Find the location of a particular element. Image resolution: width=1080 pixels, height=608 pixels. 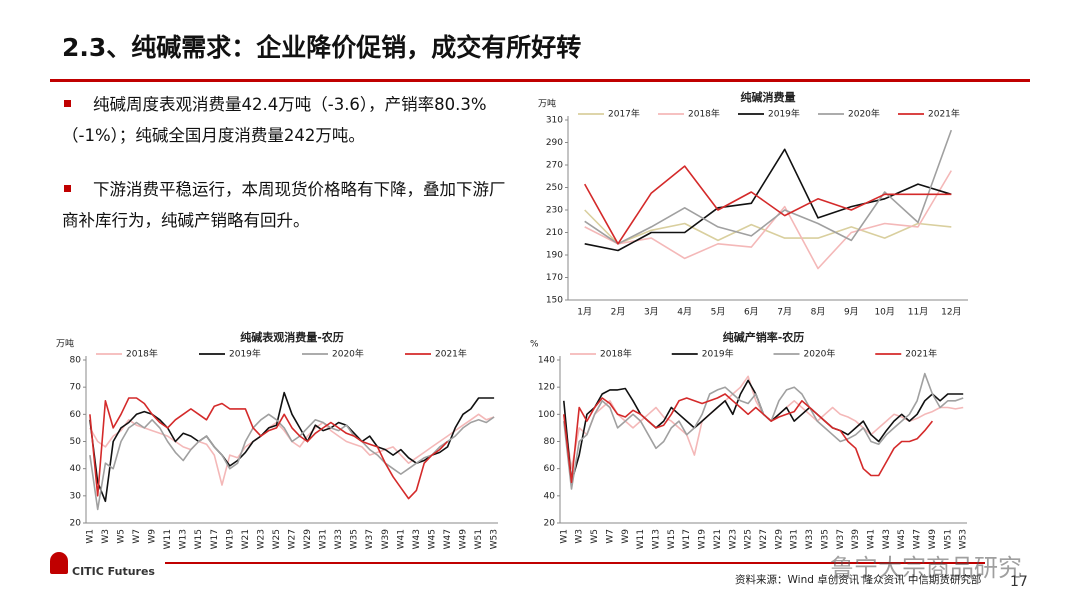

x-tick-label: W37 is located at coordinates (370, 539).